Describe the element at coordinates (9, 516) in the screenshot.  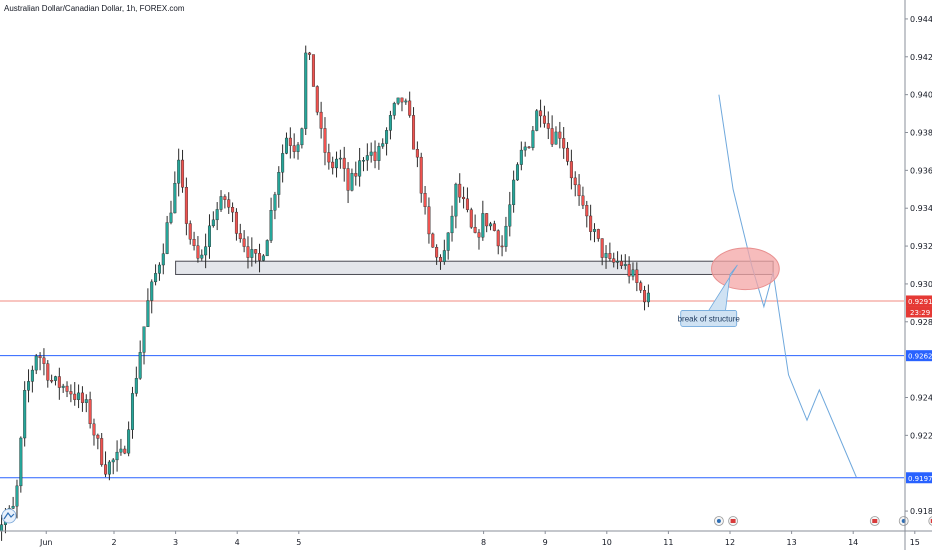
I see `logo-icon` at that location.